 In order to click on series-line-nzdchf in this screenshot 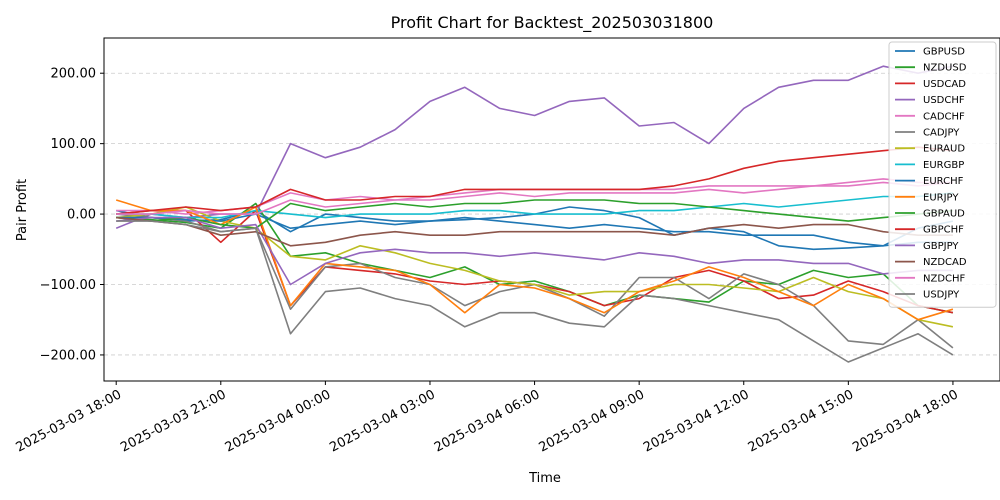, I will do `click(534, 198)`.